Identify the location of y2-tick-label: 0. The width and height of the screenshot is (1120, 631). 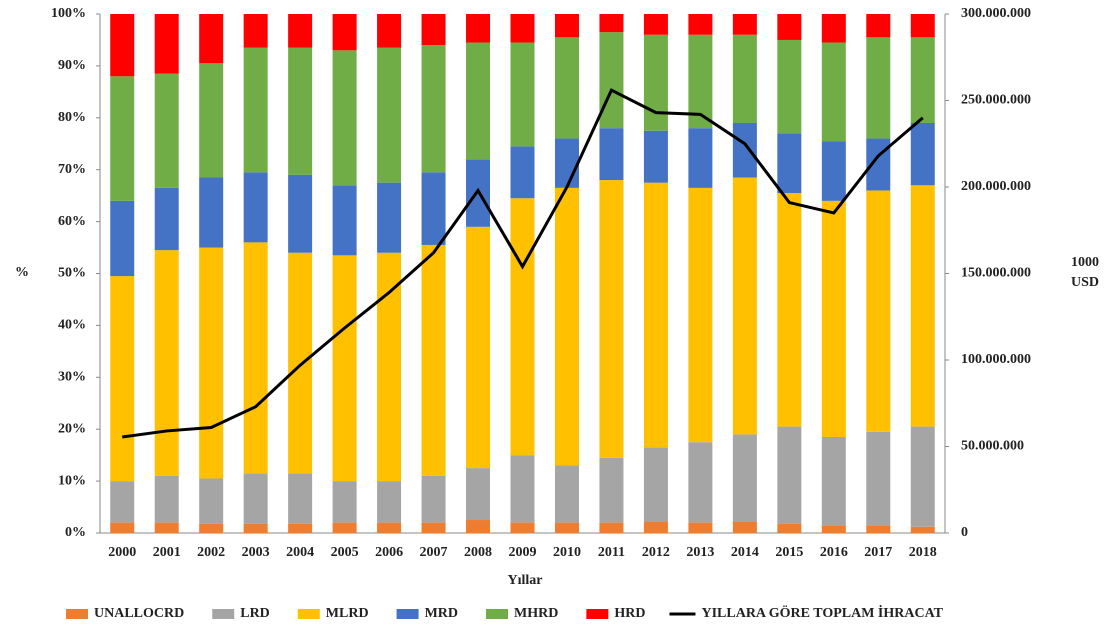
(964, 532).